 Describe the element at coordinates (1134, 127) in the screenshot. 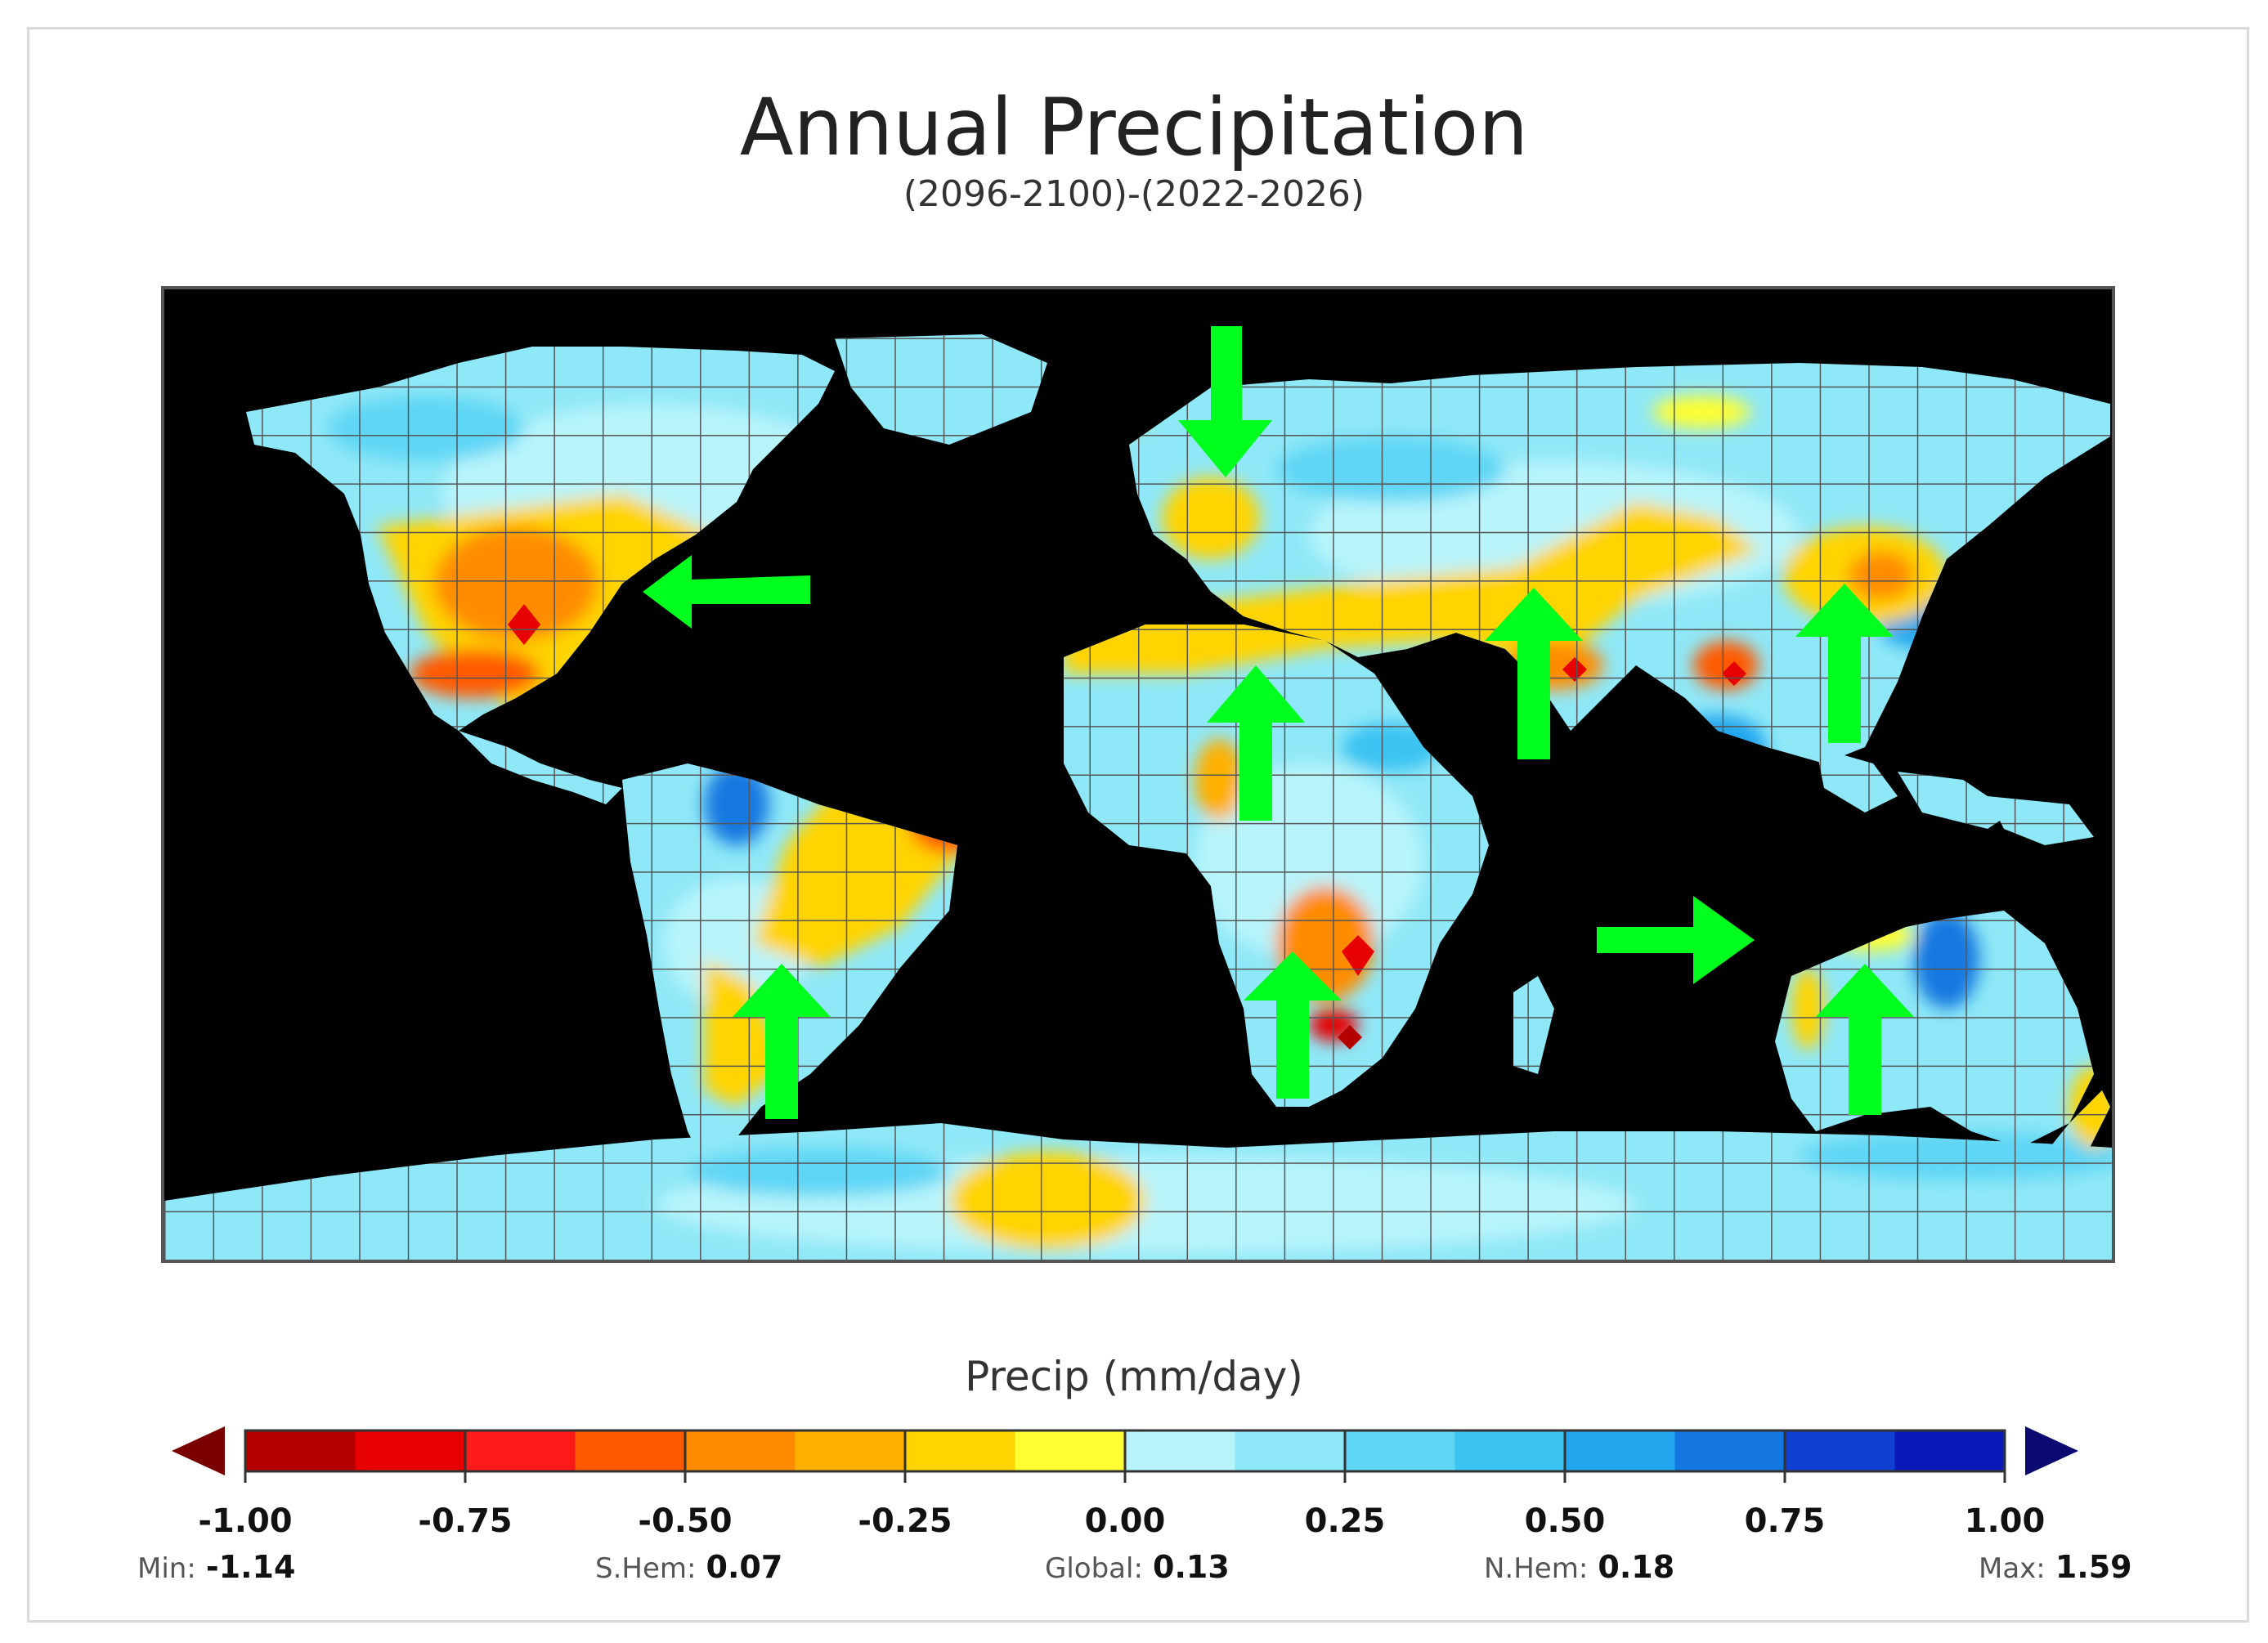

I see `map-title: Annual Precipitation` at that location.